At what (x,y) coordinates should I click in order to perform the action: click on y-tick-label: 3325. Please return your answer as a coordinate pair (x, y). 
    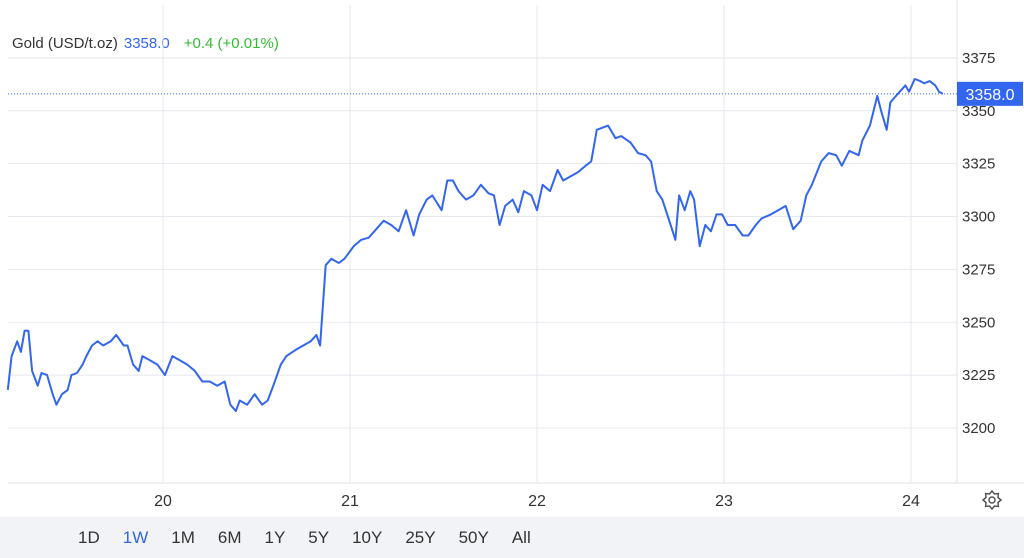
    Looking at the image, I should click on (978, 164).